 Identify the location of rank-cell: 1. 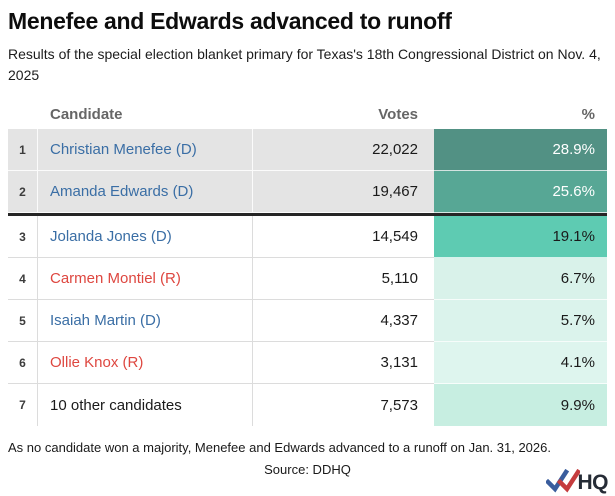
(23, 150).